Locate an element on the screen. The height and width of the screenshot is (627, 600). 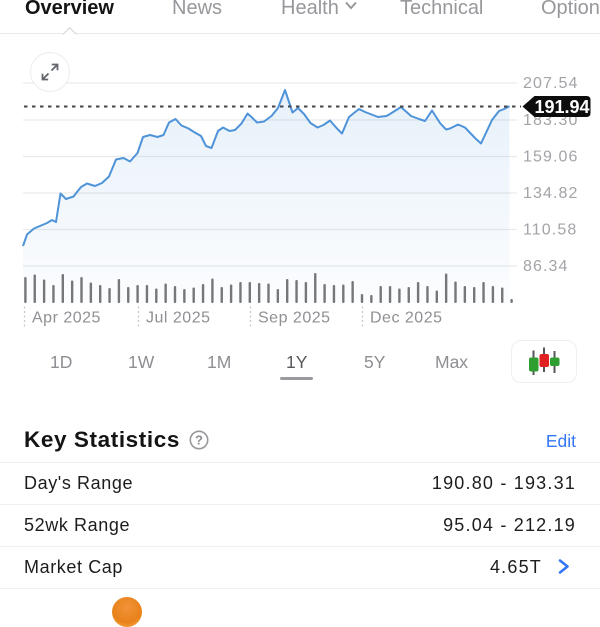
svg-text: 207.54 is located at coordinates (551, 83).